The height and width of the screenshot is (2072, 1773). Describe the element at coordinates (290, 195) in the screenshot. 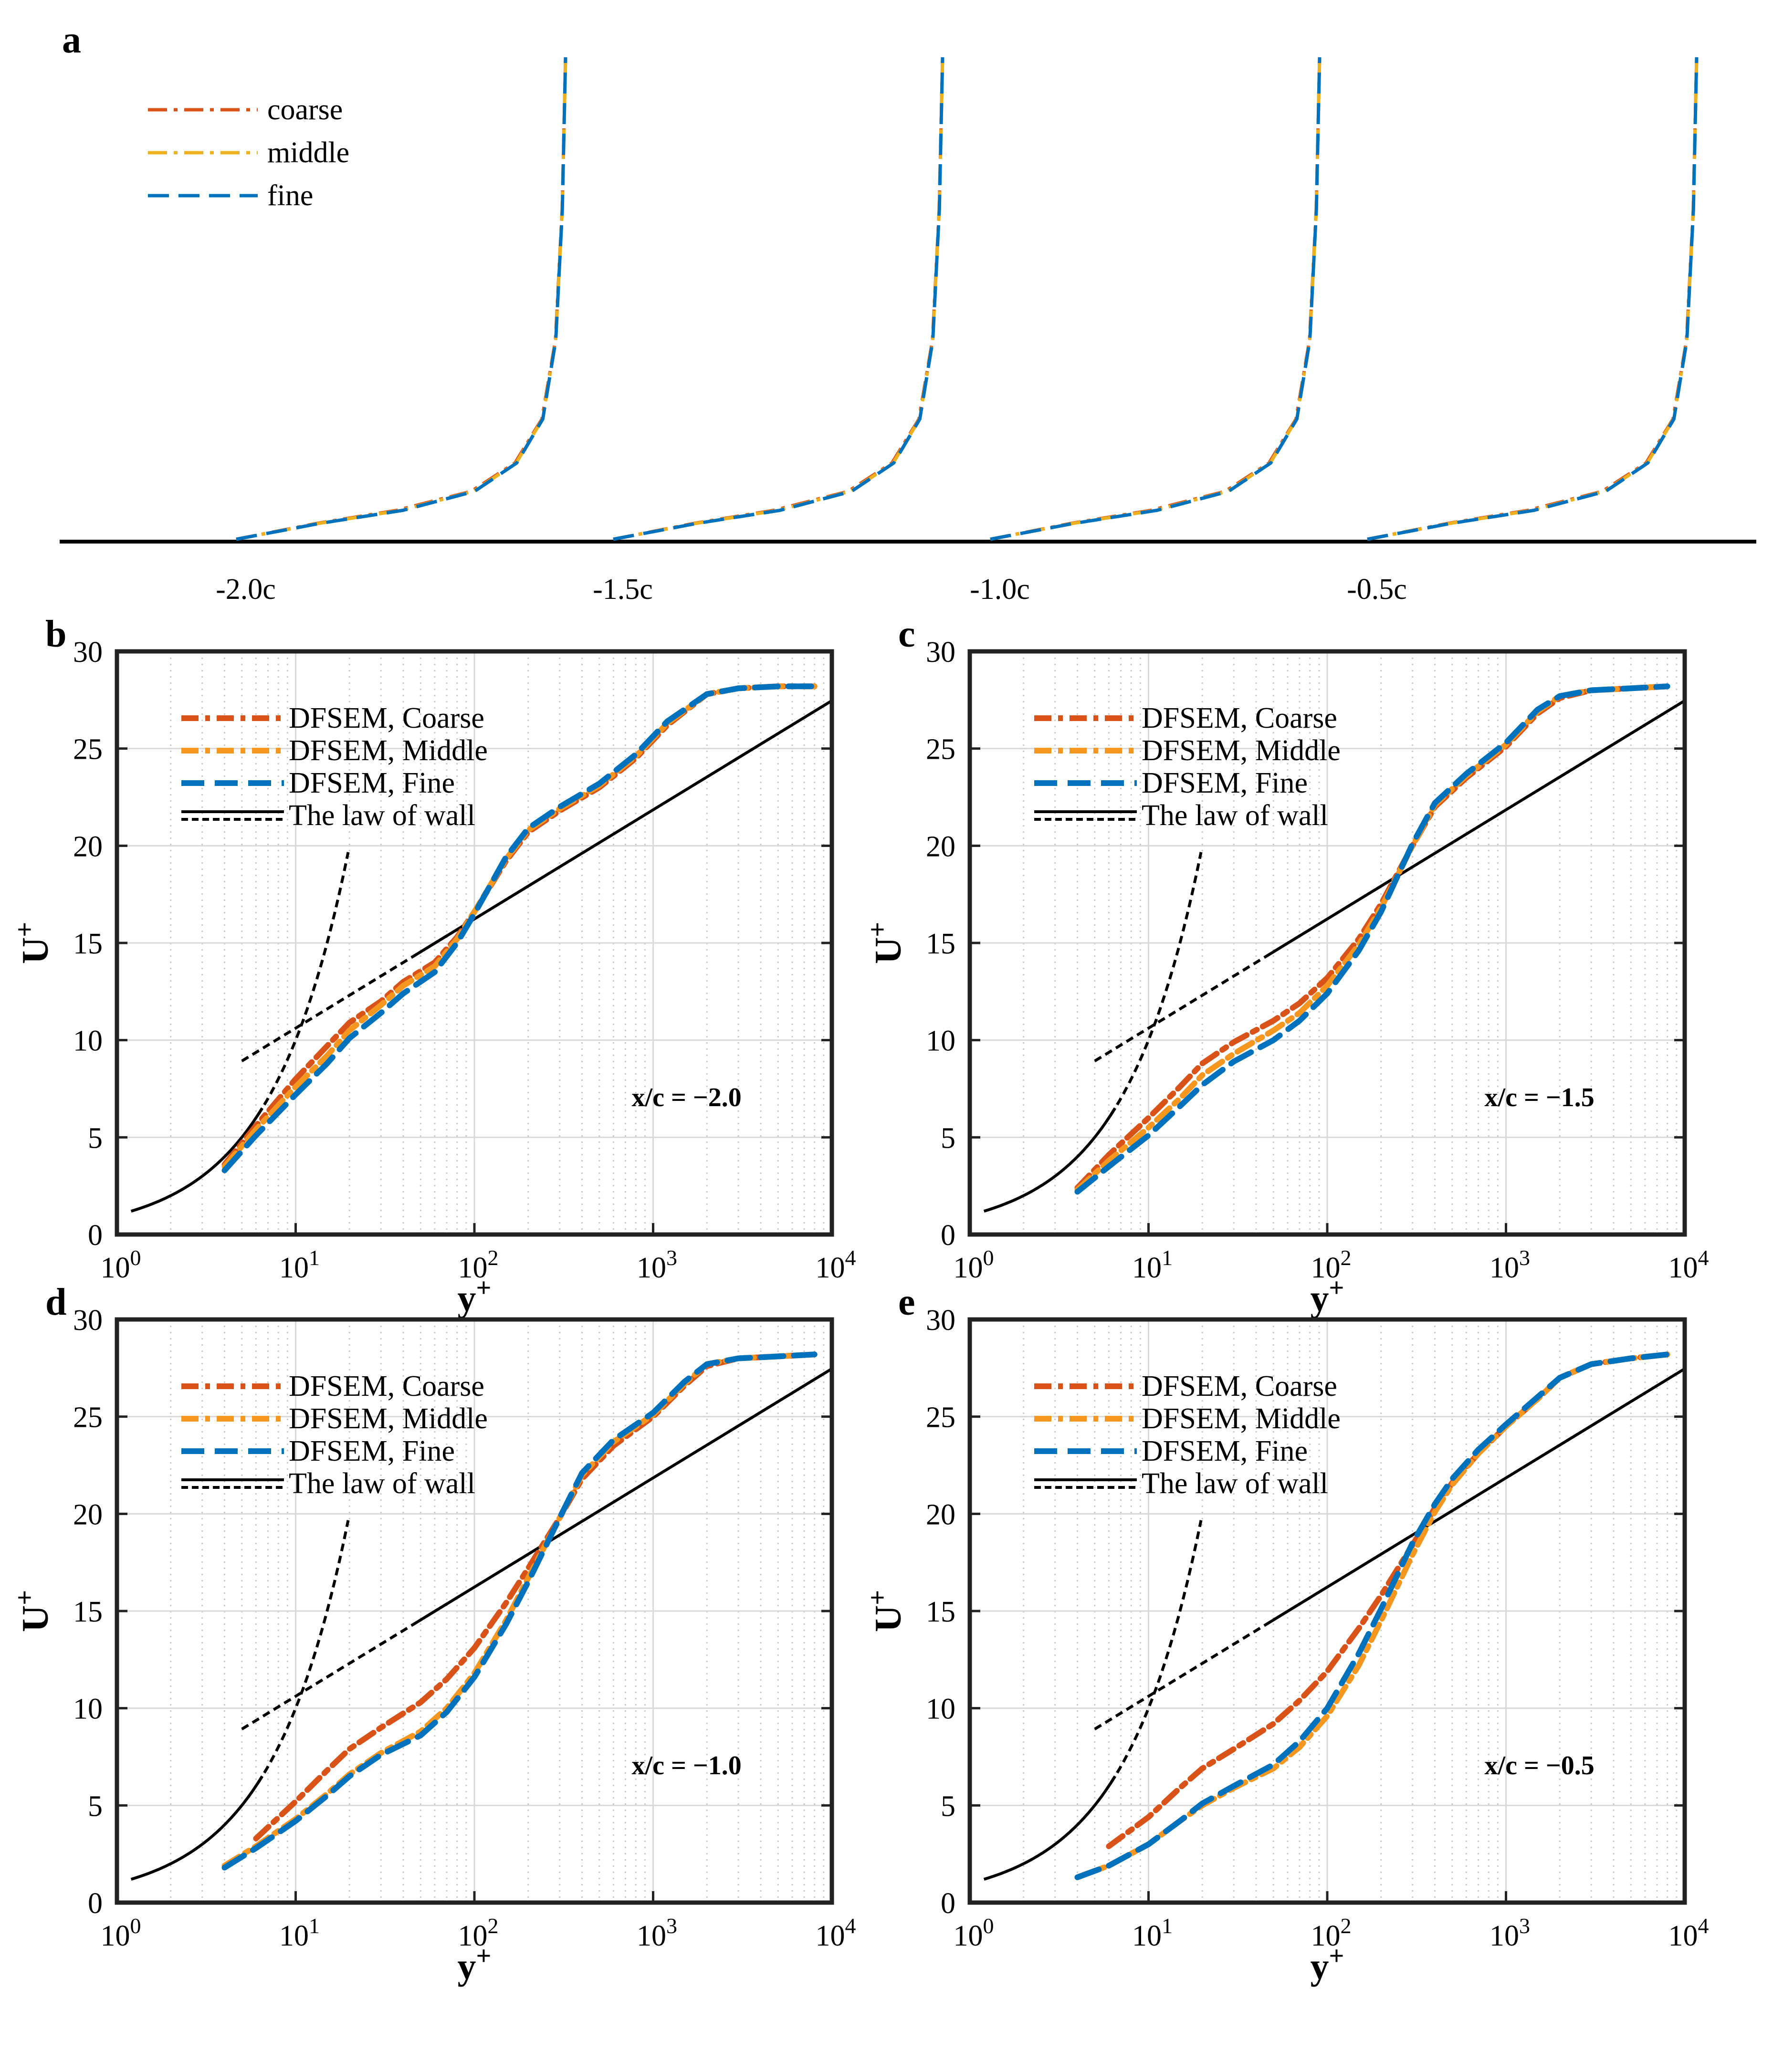

I see `legend-label: fine` at that location.